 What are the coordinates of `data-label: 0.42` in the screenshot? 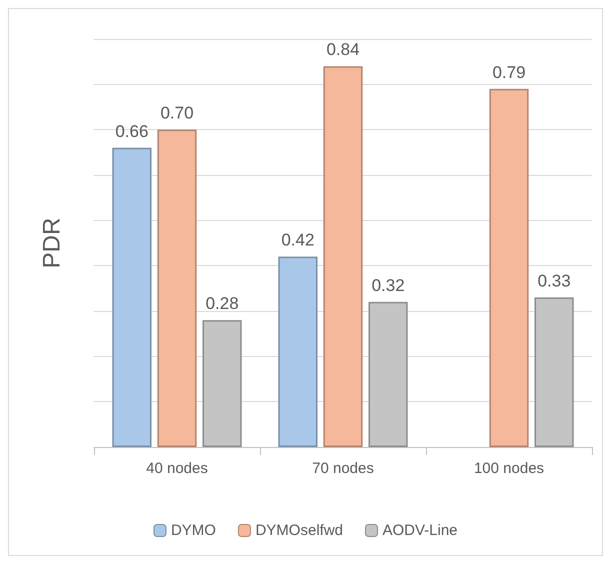 It's located at (297, 240).